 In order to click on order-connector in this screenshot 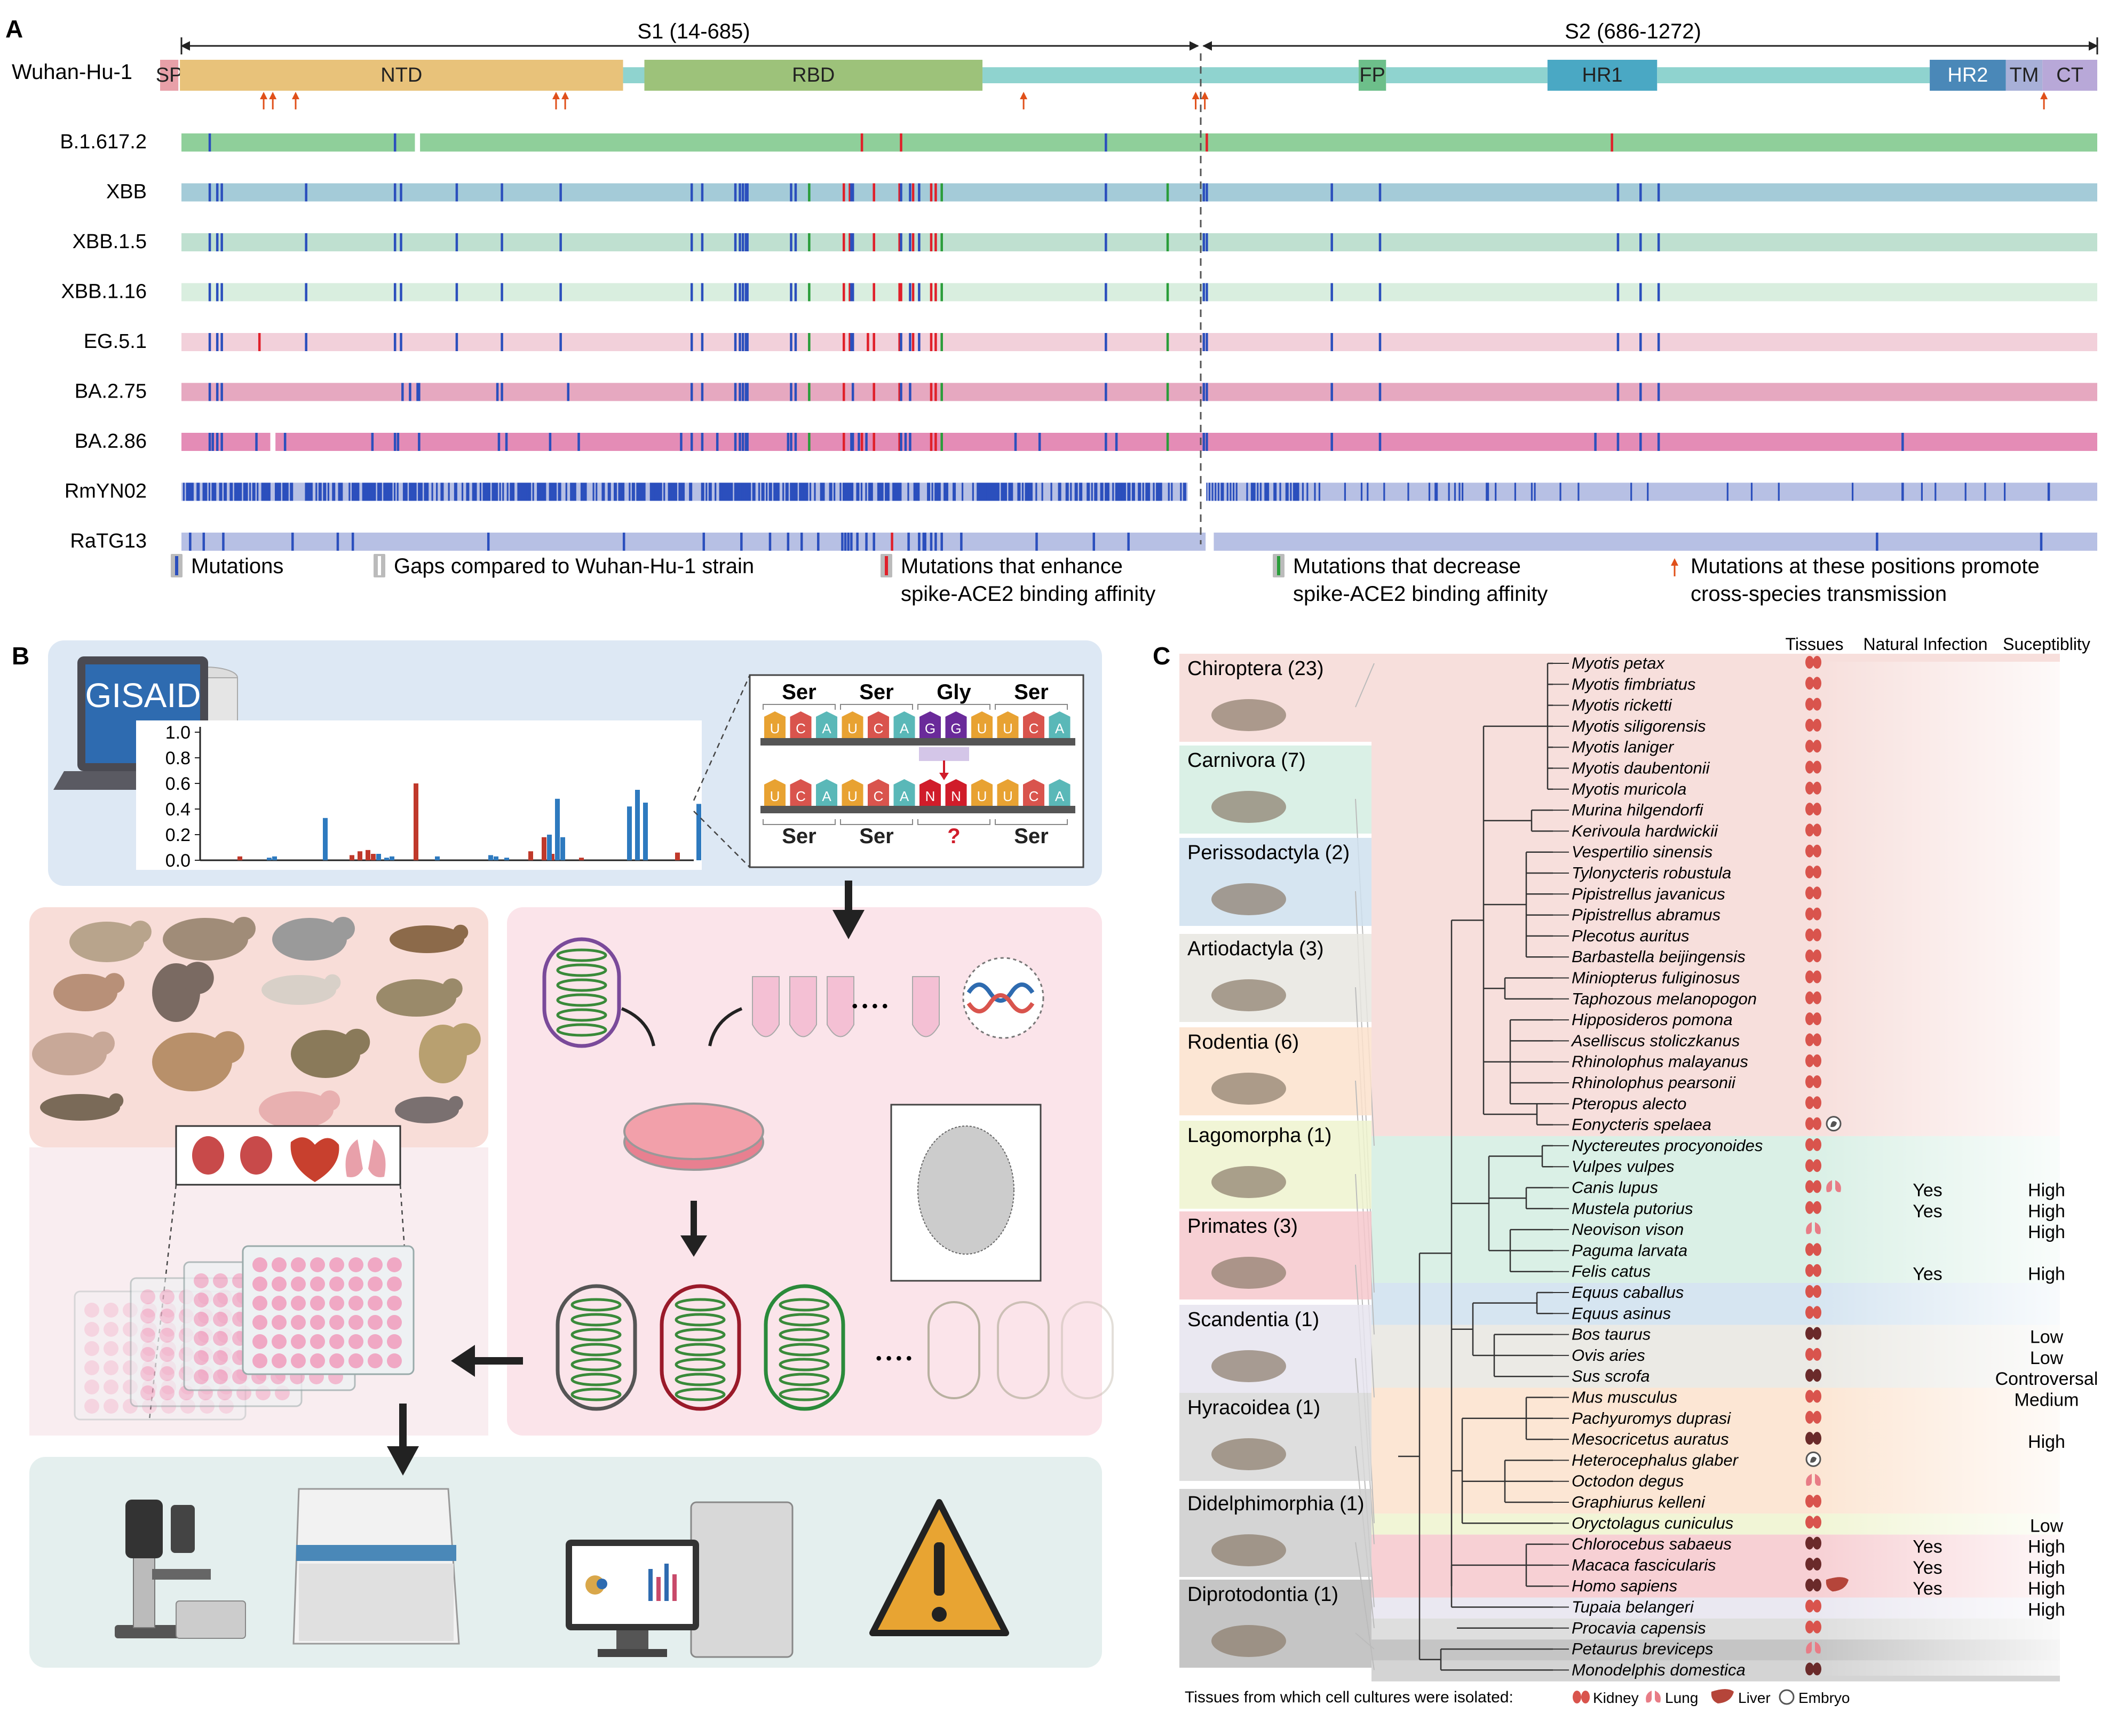, I will do `click(1365, 1641)`.